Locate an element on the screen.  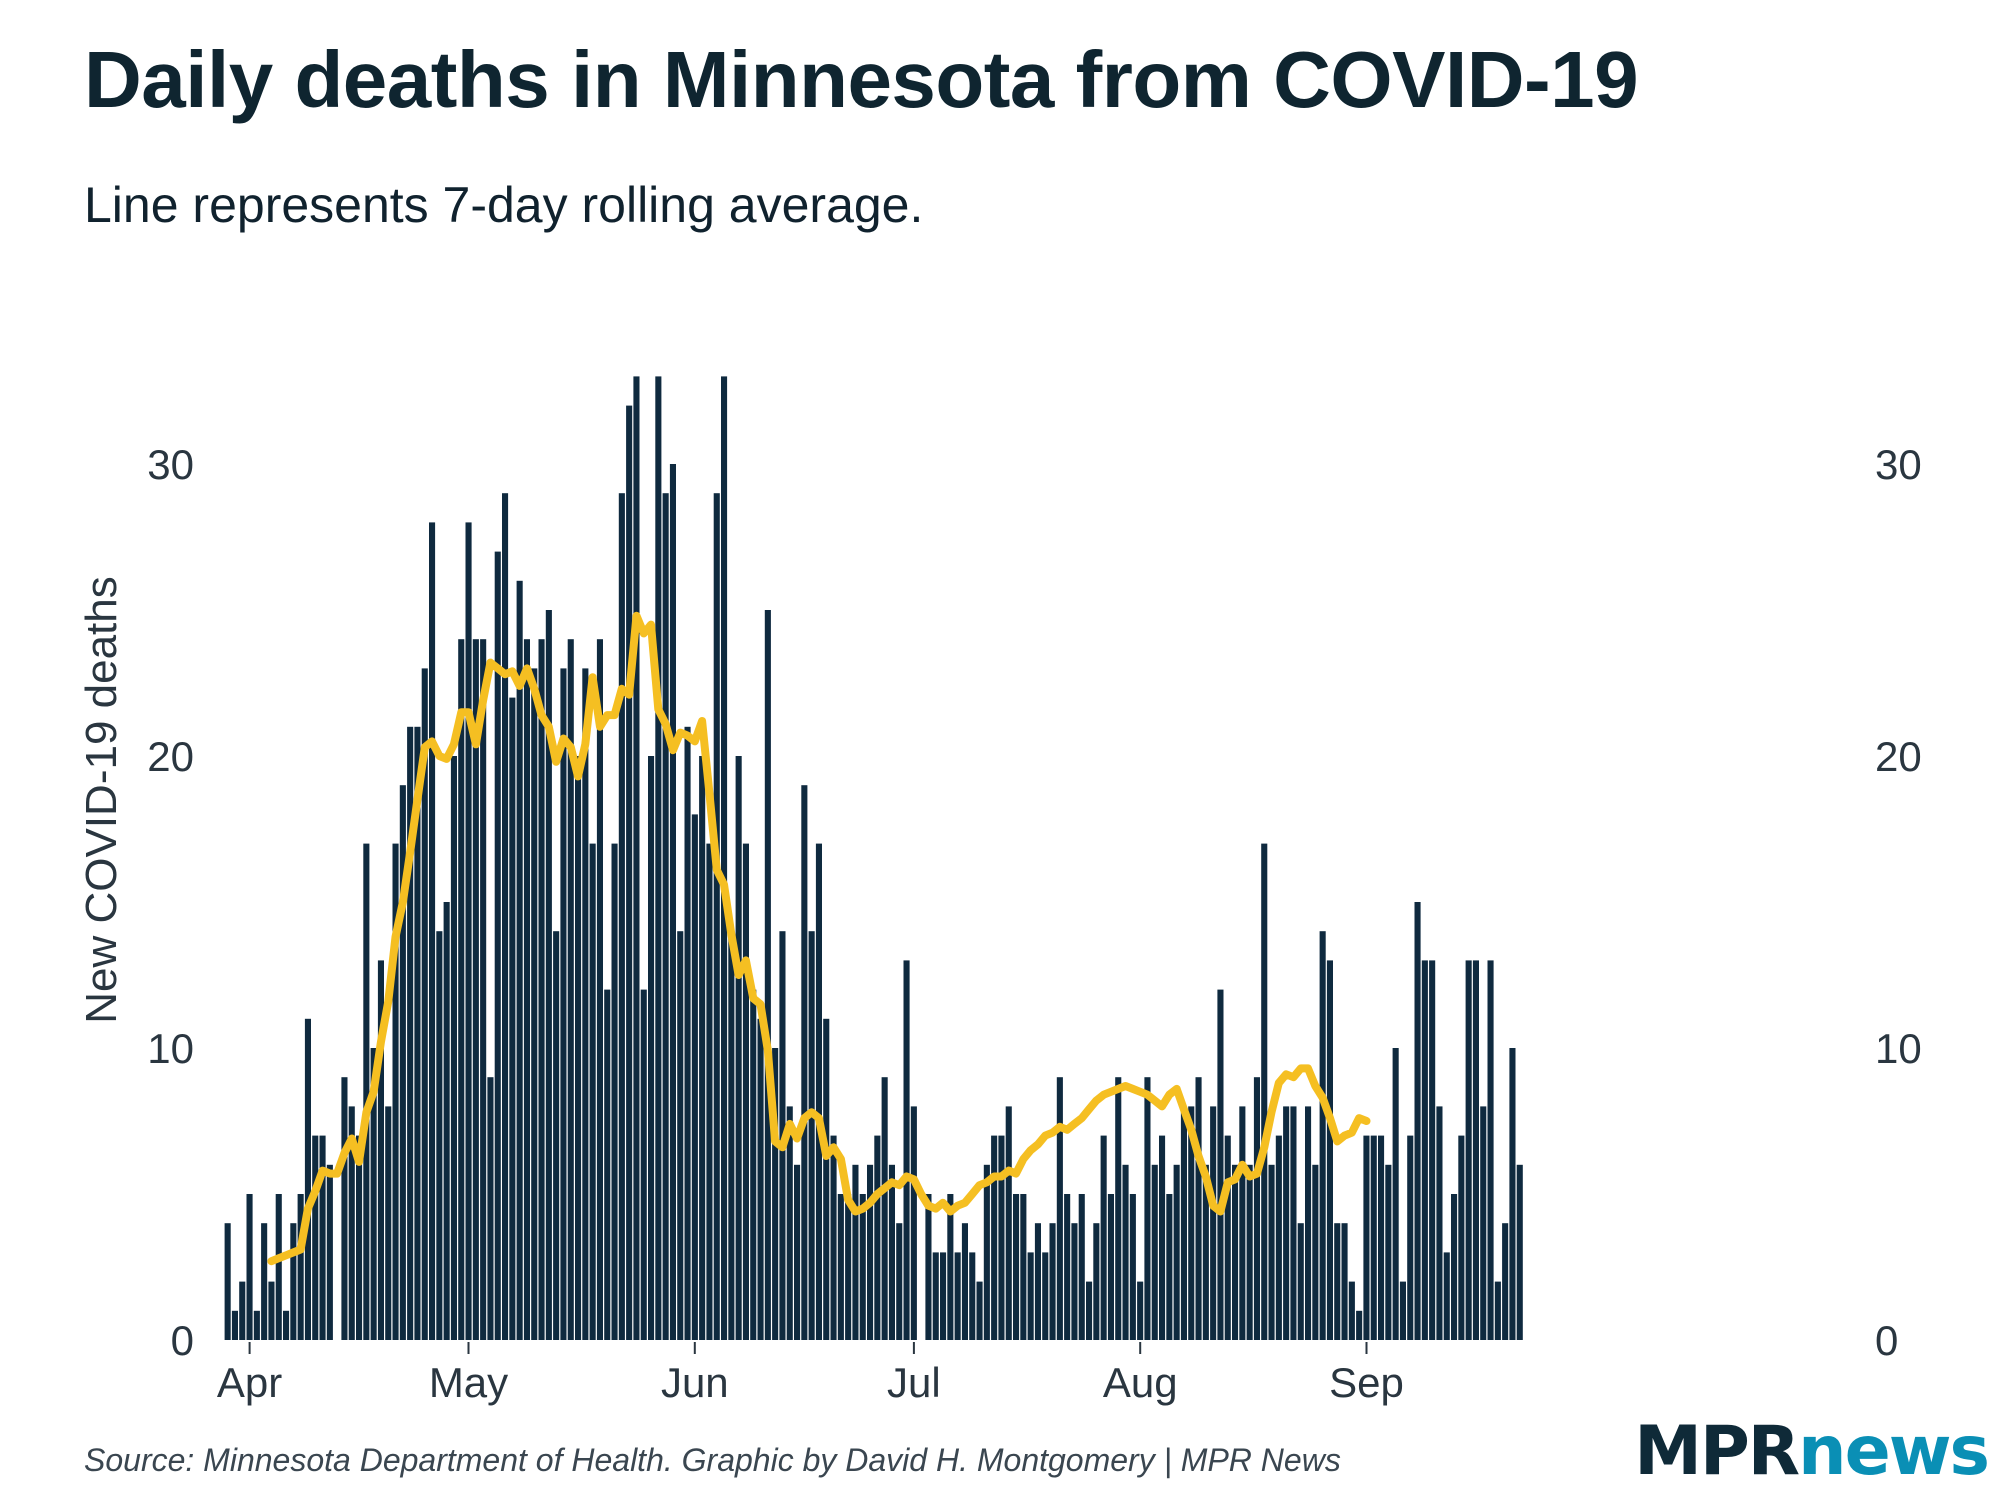
x-tick-label: Sep is located at coordinates (1366, 1382).